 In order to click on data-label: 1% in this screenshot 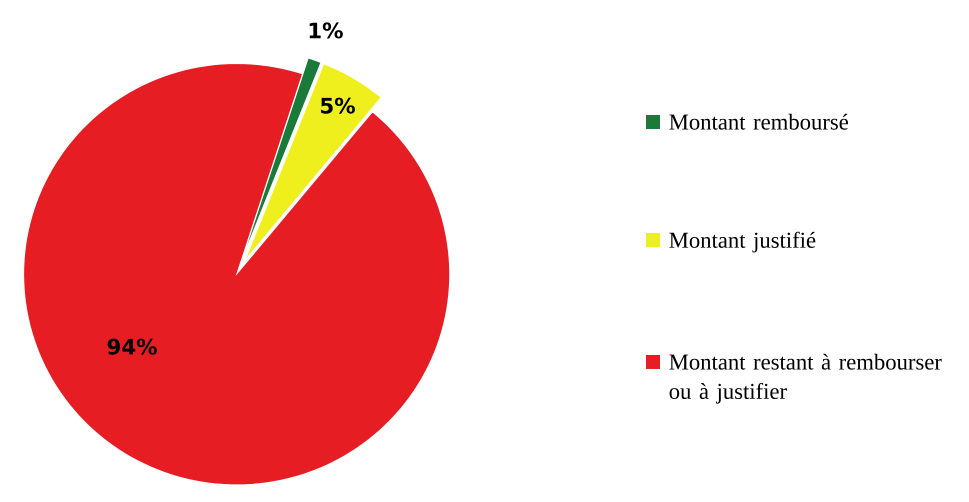, I will do `click(326, 30)`.